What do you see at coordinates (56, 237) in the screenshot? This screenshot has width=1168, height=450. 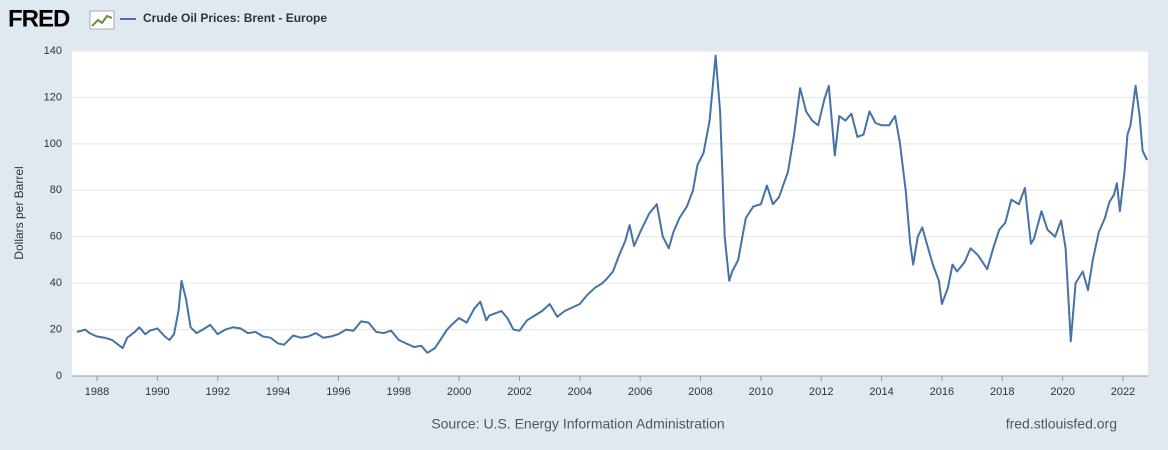 I see `y-tick-label: 60` at bounding box center [56, 237].